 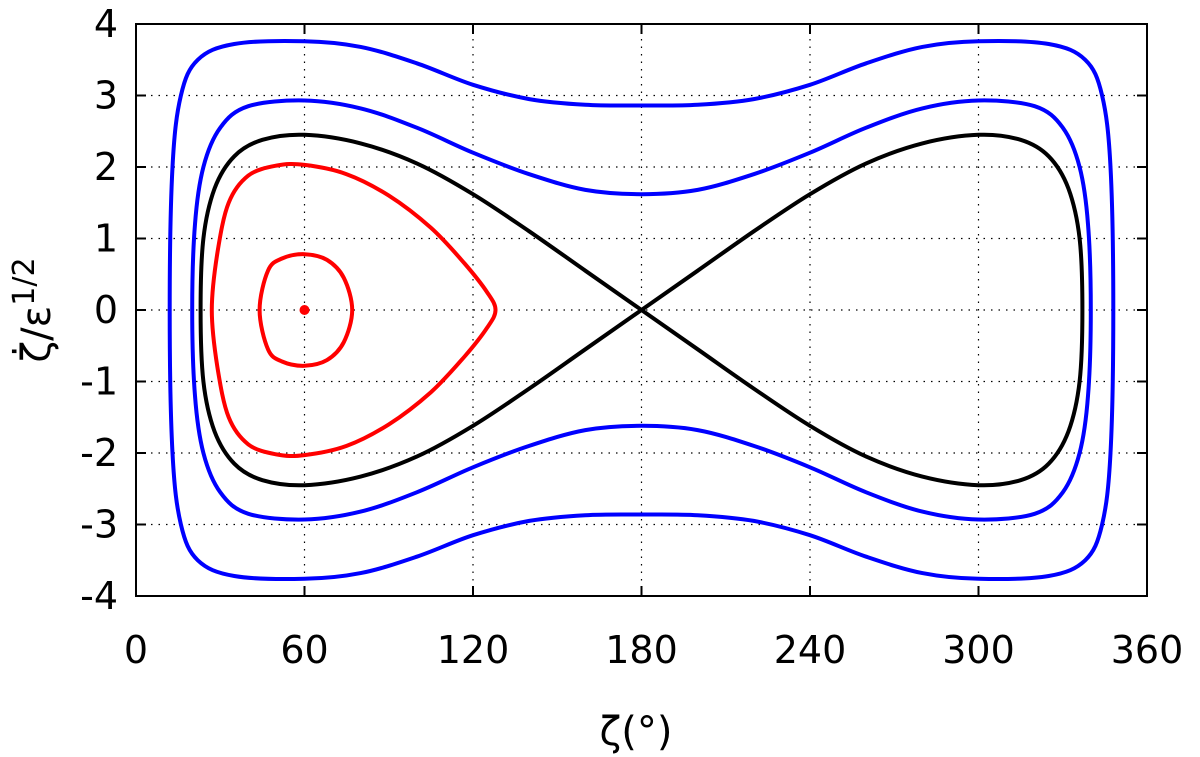 What do you see at coordinates (99, 525) in the screenshot?
I see `y-tick-label: -3` at bounding box center [99, 525].